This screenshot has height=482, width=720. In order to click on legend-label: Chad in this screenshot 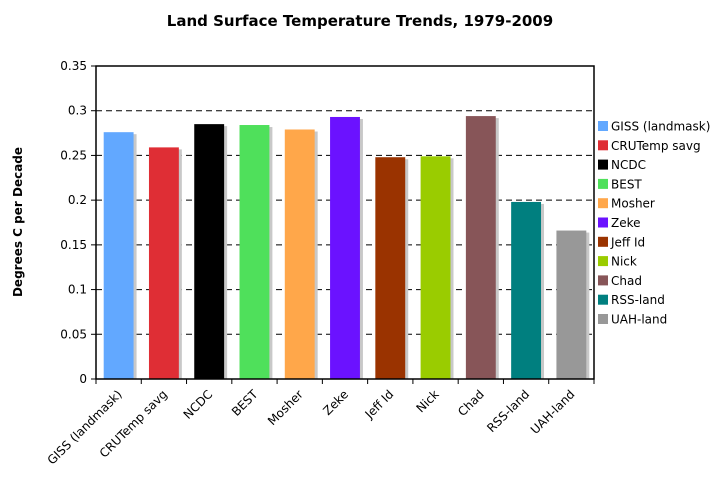, I will do `click(626, 281)`.